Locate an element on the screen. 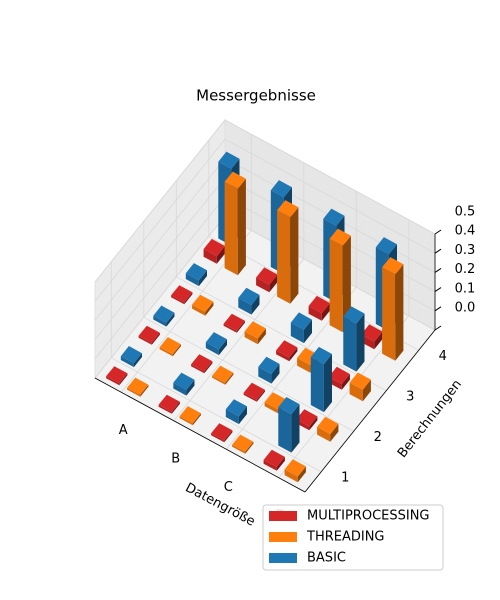 The width and height of the screenshot is (500, 600). z-tick-label: 0.0 is located at coordinates (465, 308).